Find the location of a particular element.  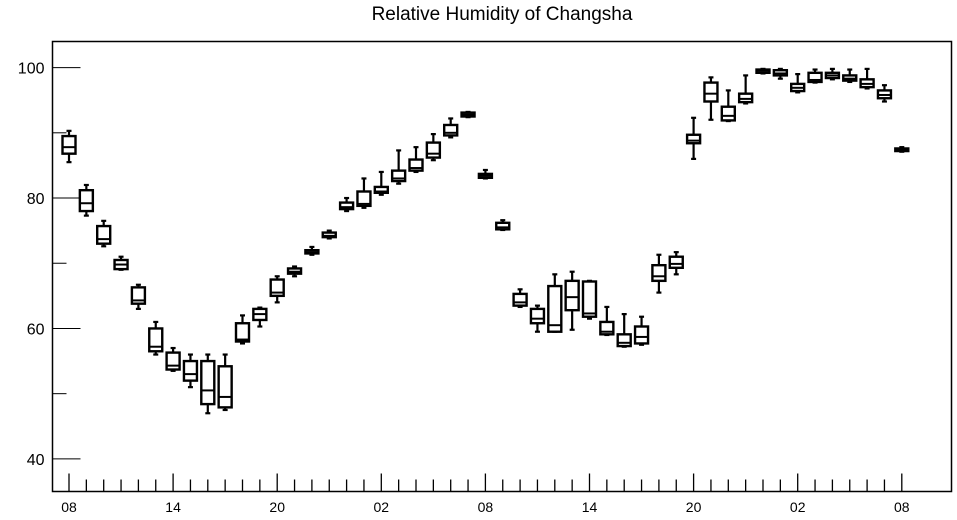

y-axis: 40 60 80 100 is located at coordinates (49, 265).